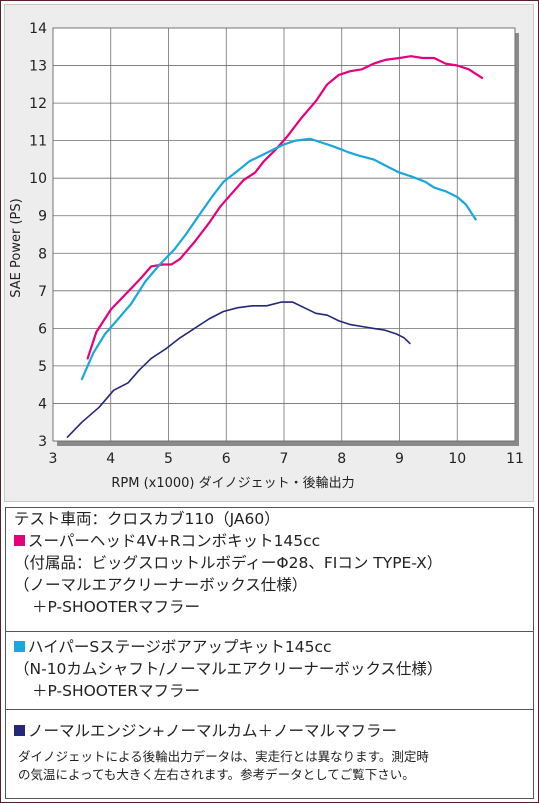 This screenshot has height=803, width=539. What do you see at coordinates (38, 29) in the screenshot?
I see `y-tick-label: 14` at bounding box center [38, 29].